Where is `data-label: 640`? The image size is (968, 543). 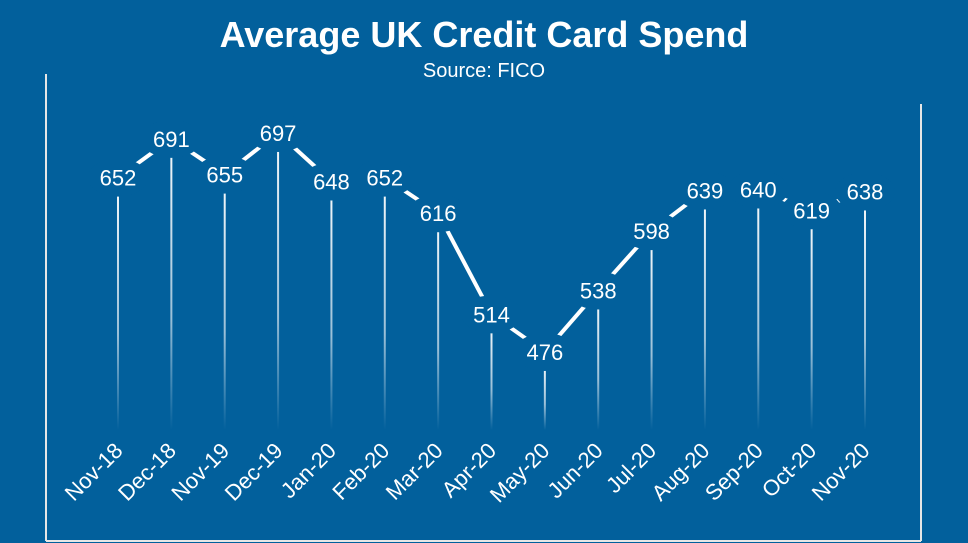 data-label: 640 is located at coordinates (758, 189).